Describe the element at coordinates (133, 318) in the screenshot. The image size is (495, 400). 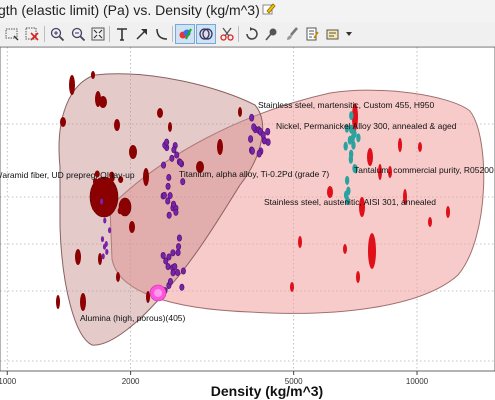
I see `annotation-label-6: Alumina (high, porous)(405)` at that location.